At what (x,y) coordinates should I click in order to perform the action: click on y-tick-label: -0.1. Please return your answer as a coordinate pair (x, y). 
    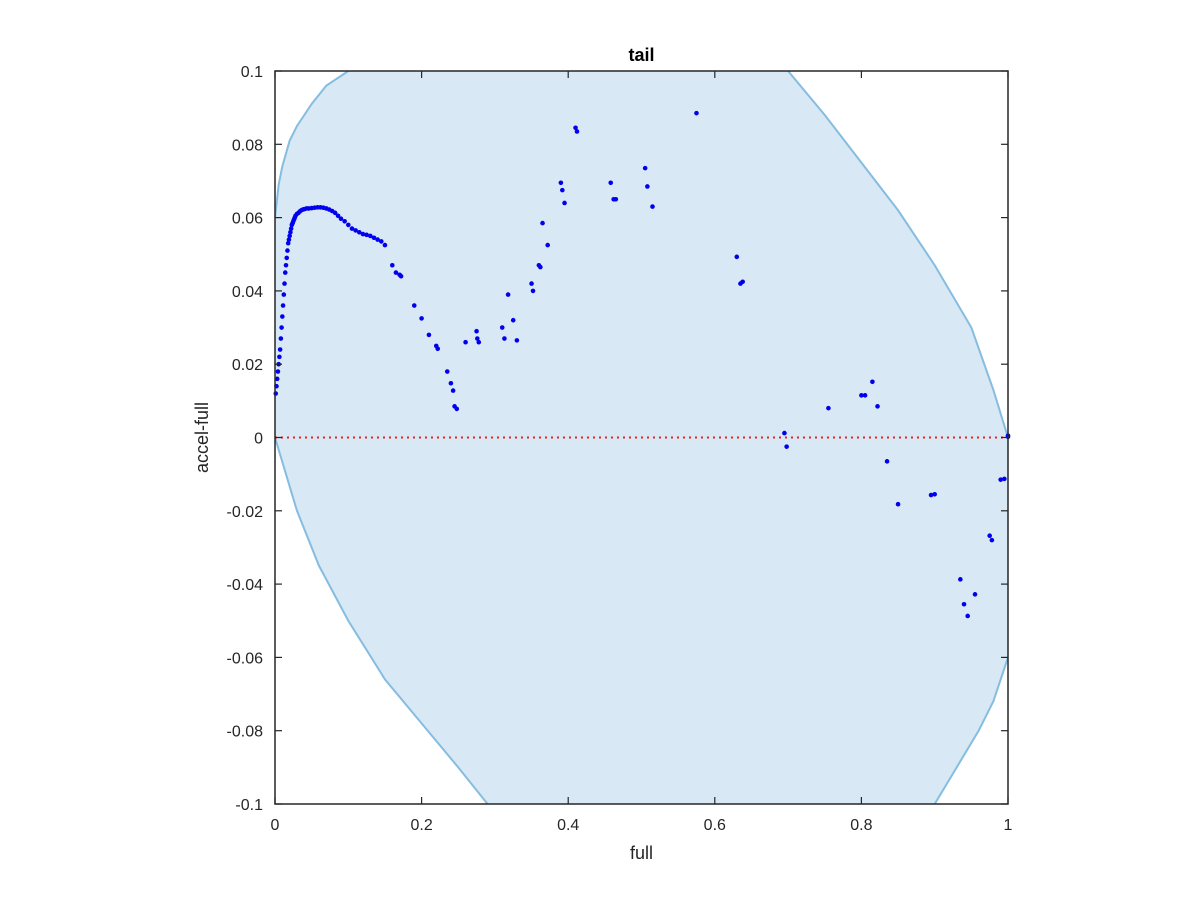
    Looking at the image, I should click on (249, 805).